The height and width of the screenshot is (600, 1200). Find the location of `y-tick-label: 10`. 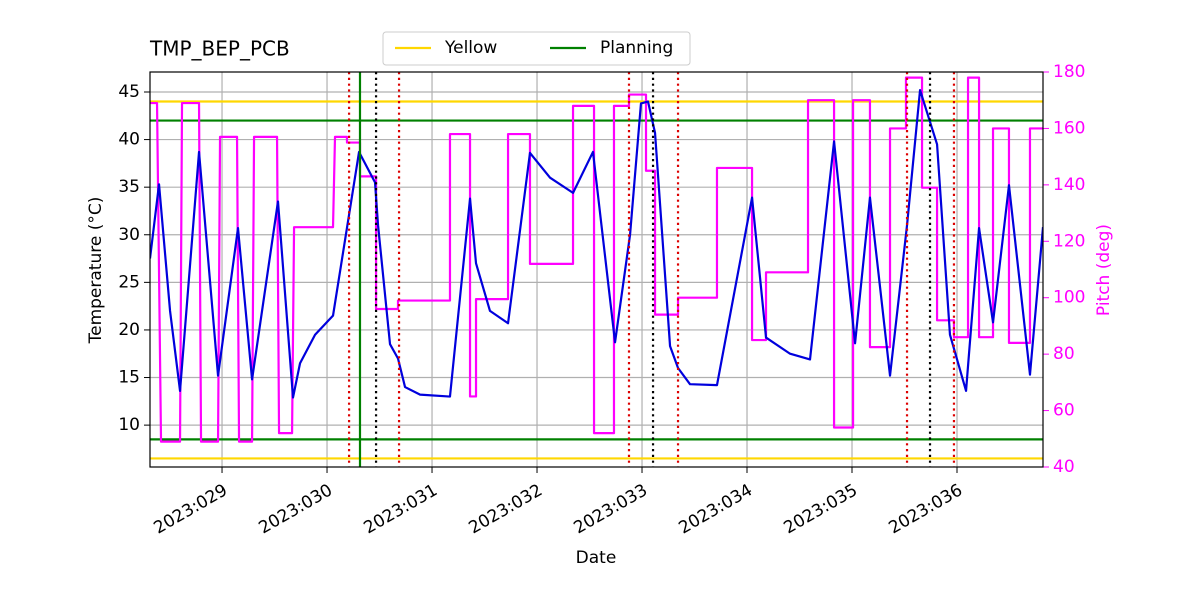

y-tick-label: 10 is located at coordinates (129, 425).